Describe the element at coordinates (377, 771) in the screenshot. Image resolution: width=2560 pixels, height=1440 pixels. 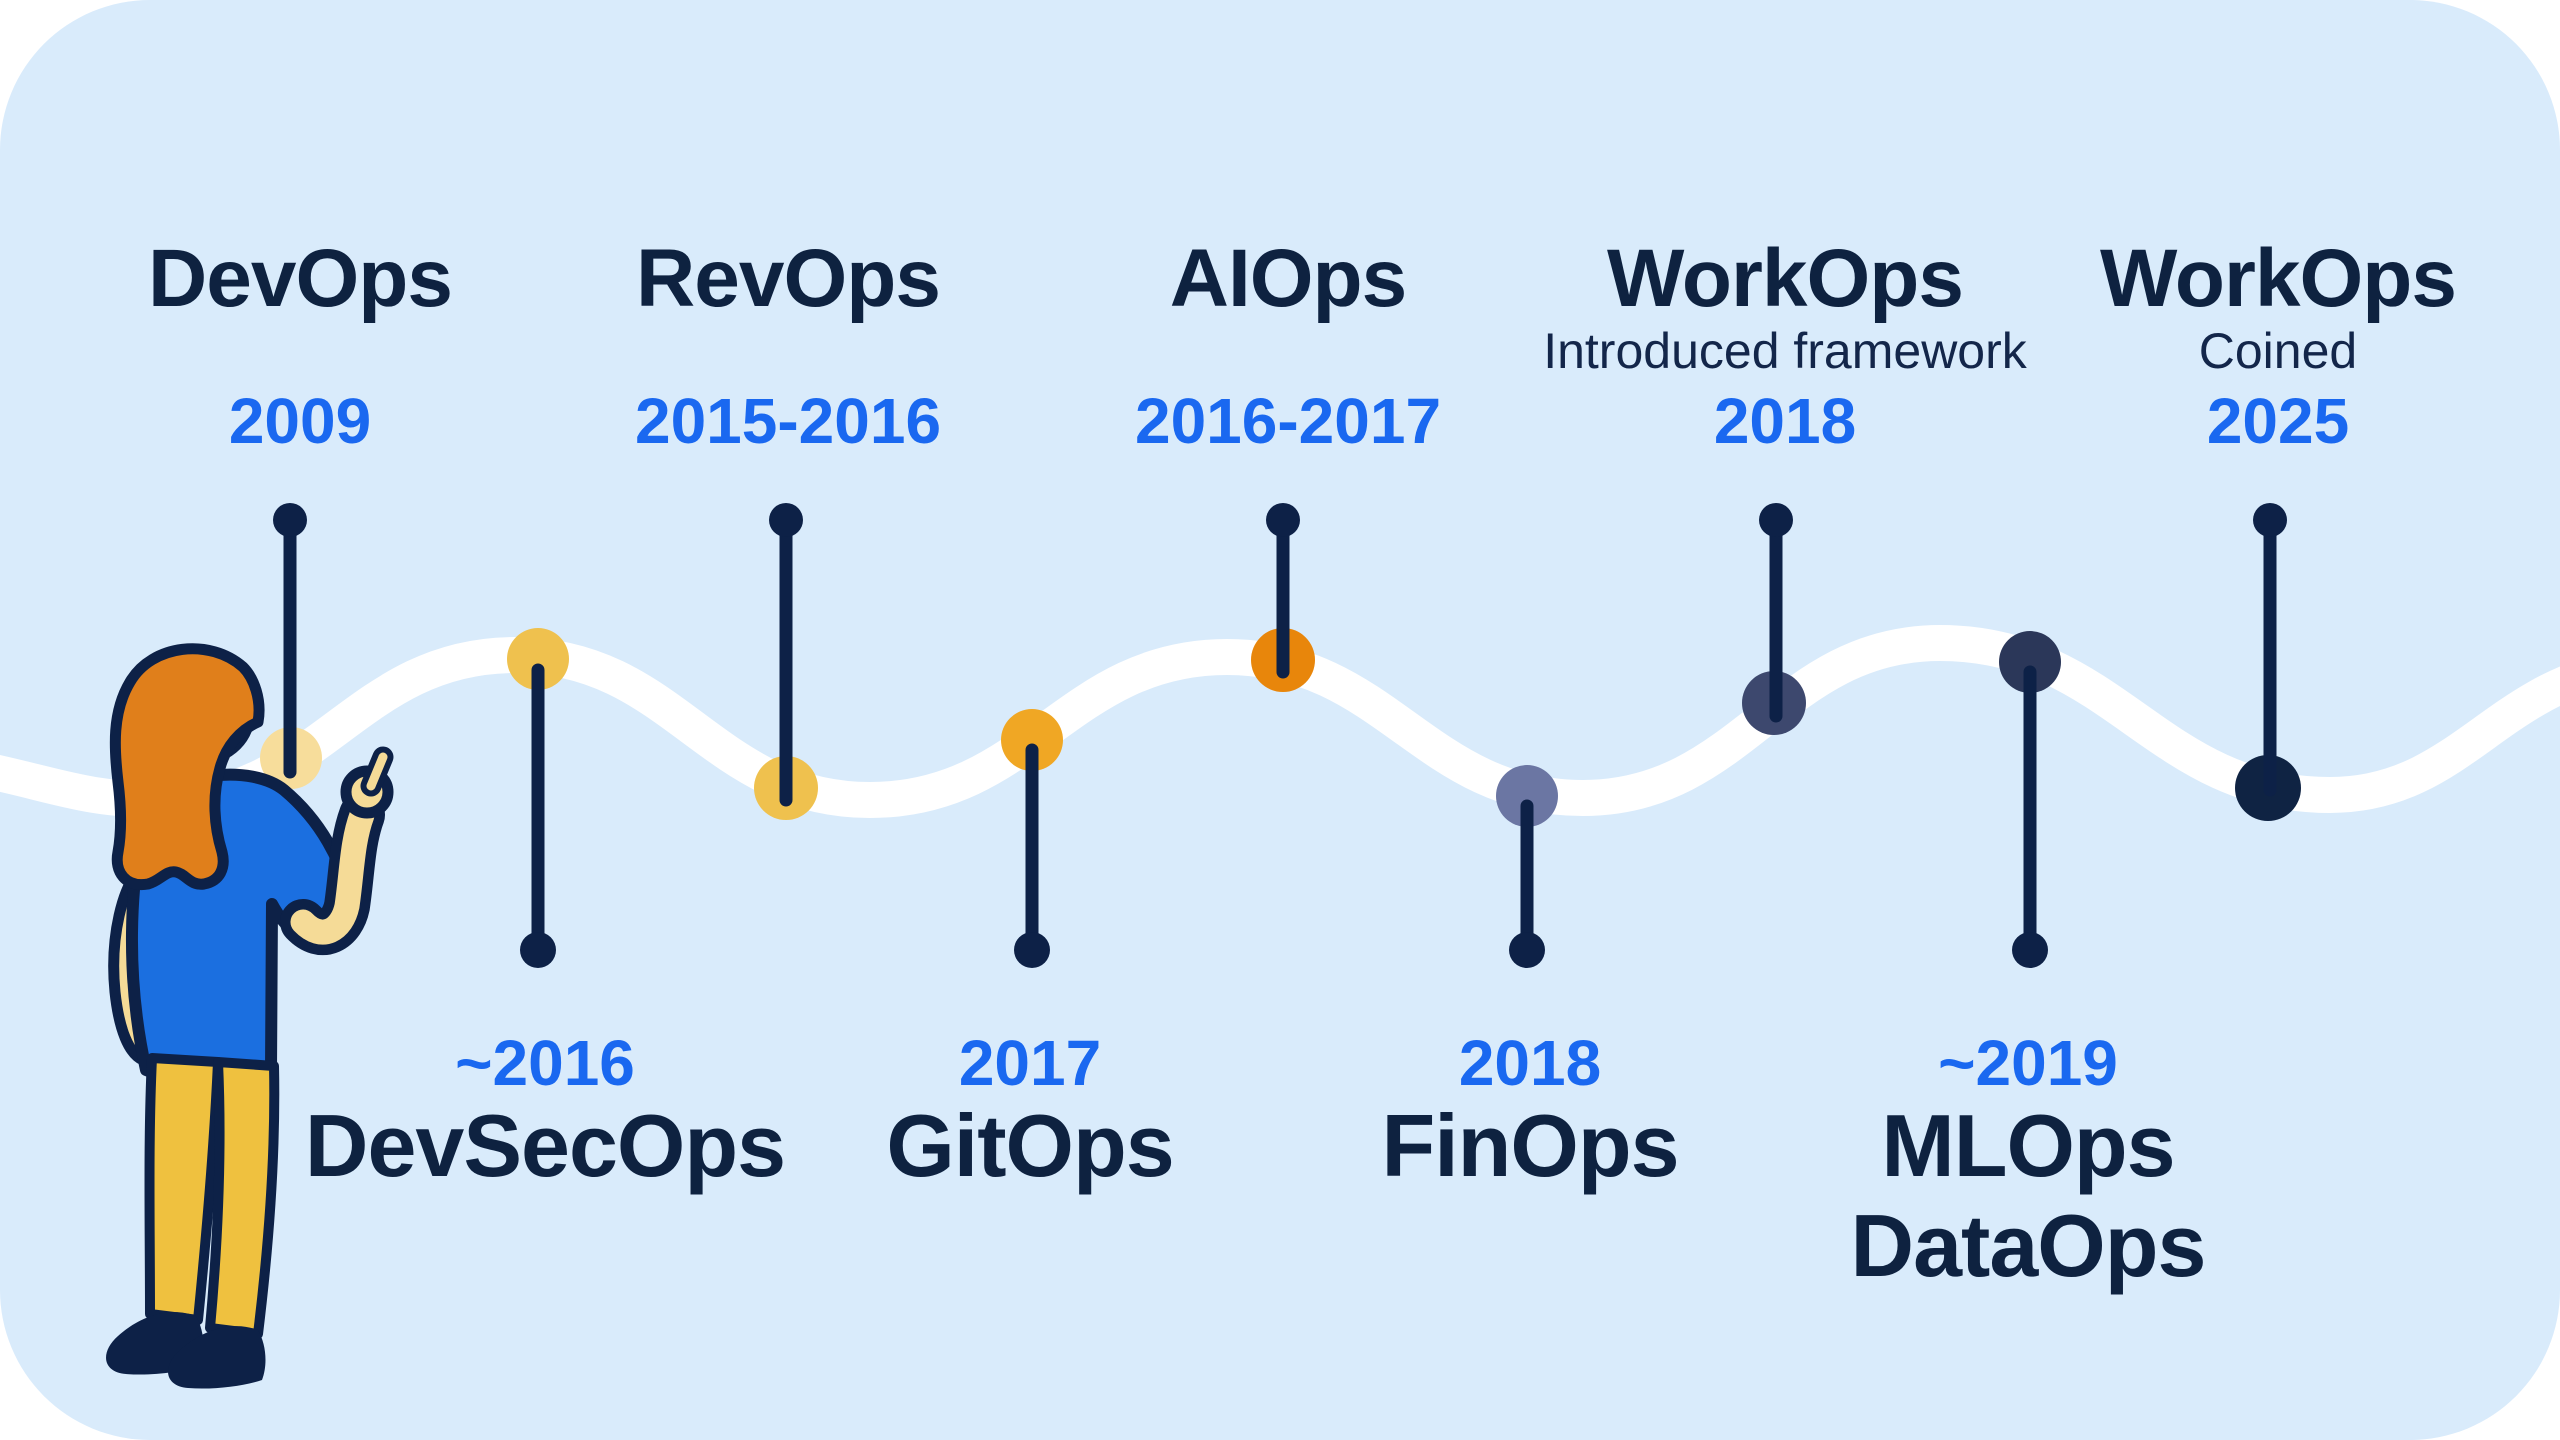
I see `person-finger` at that location.